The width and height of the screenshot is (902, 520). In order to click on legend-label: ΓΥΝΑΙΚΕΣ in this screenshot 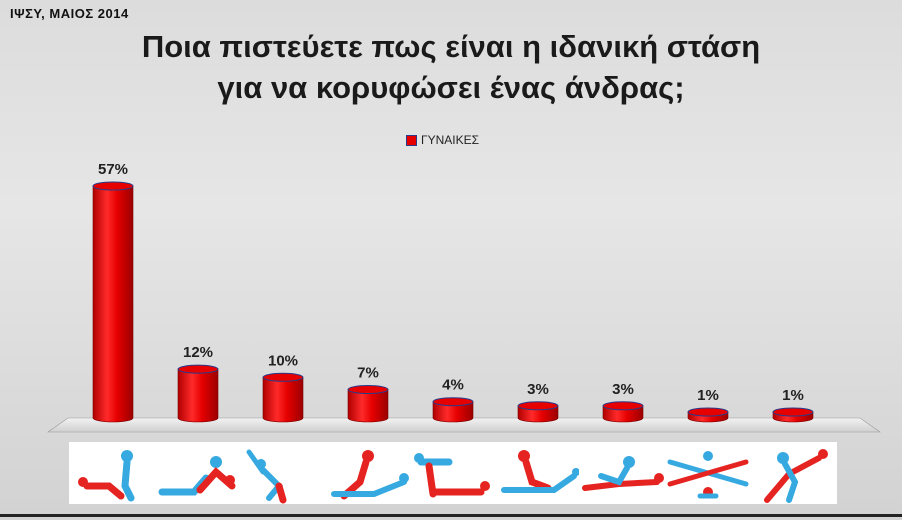, I will do `click(450, 140)`.